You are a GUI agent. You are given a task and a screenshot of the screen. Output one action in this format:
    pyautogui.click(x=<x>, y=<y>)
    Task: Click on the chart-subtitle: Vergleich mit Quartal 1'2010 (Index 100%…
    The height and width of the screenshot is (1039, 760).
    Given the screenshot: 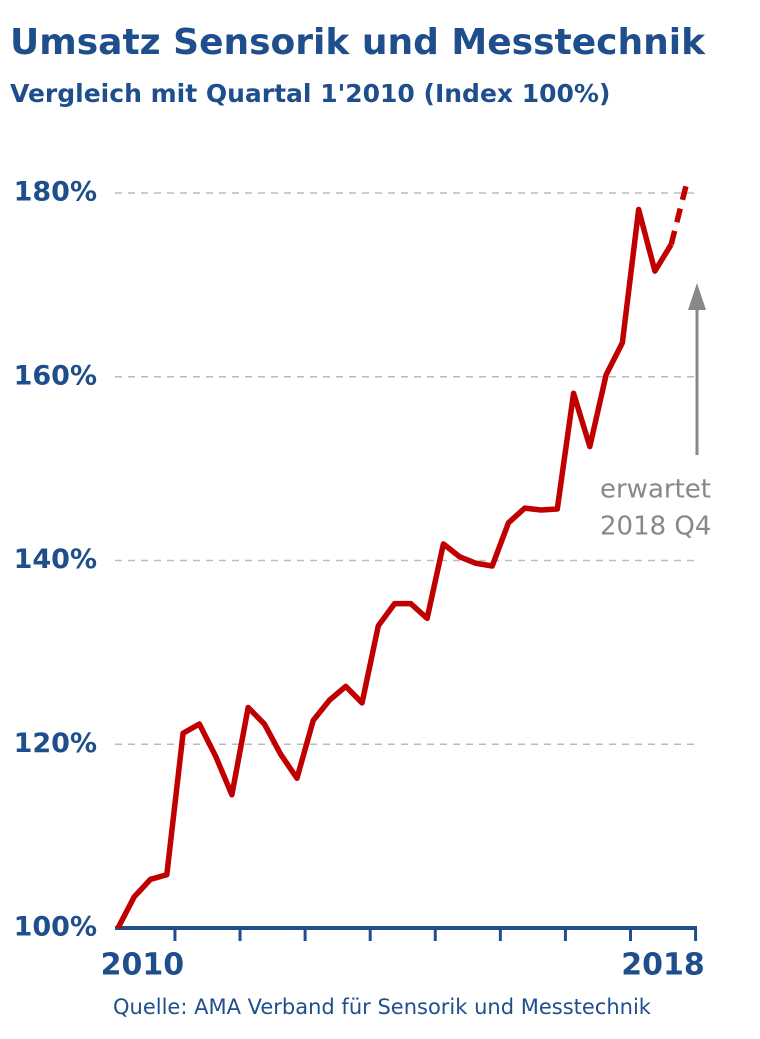 What is the action you would take?
    pyautogui.click(x=310, y=93)
    